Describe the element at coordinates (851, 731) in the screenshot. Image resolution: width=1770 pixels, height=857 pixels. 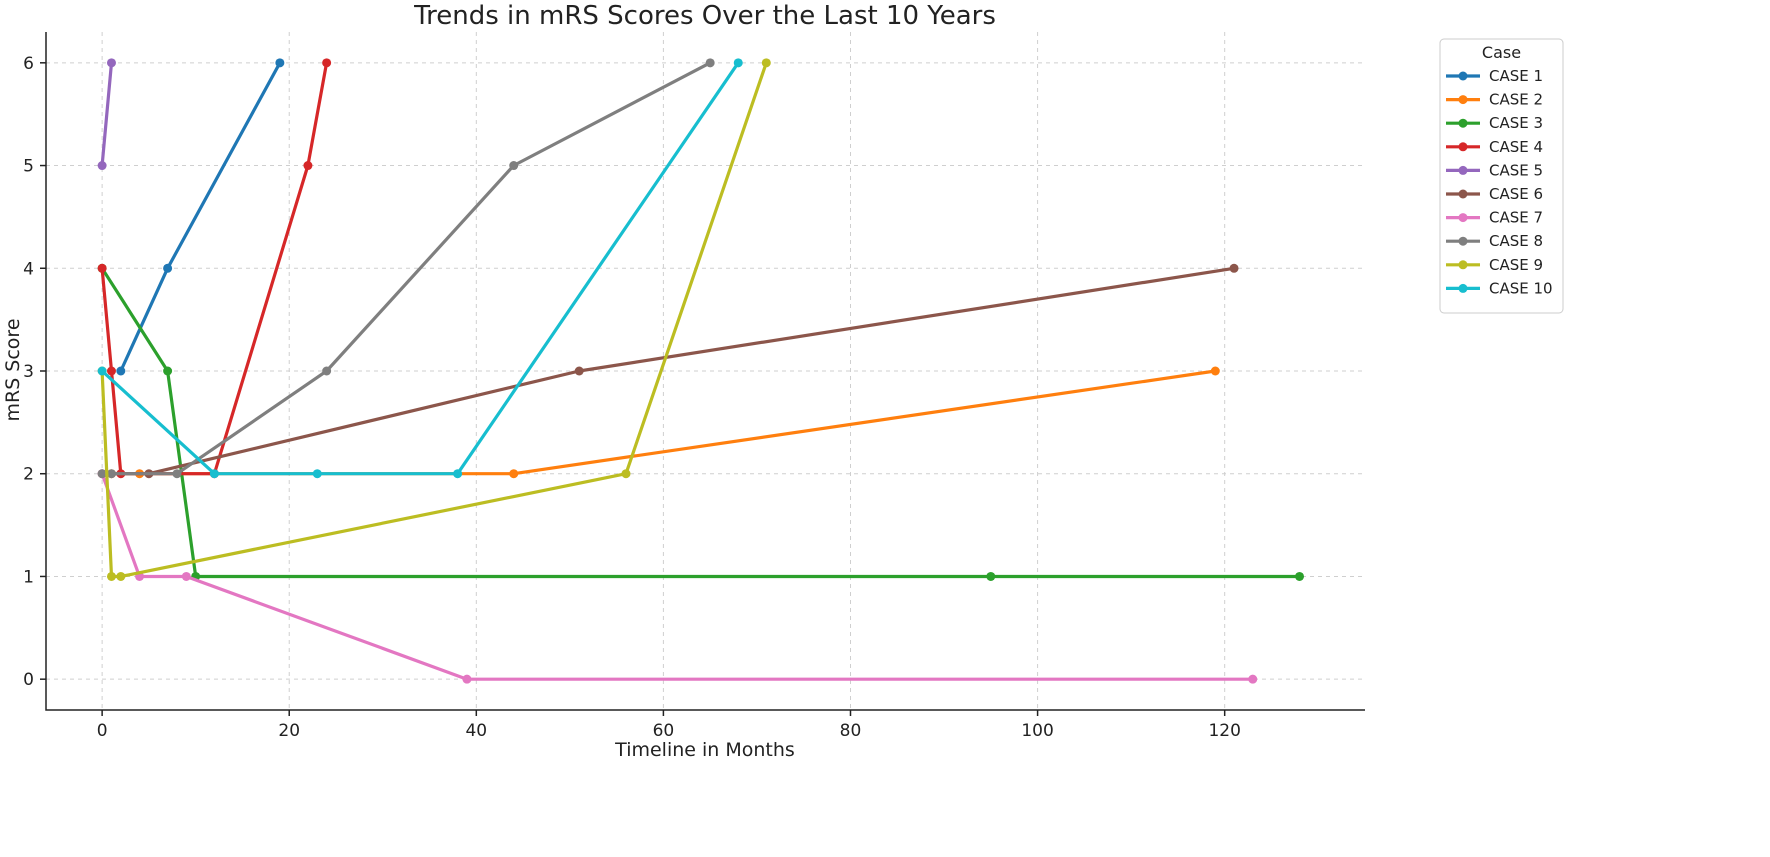
I see `x-tick-label: 80` at that location.